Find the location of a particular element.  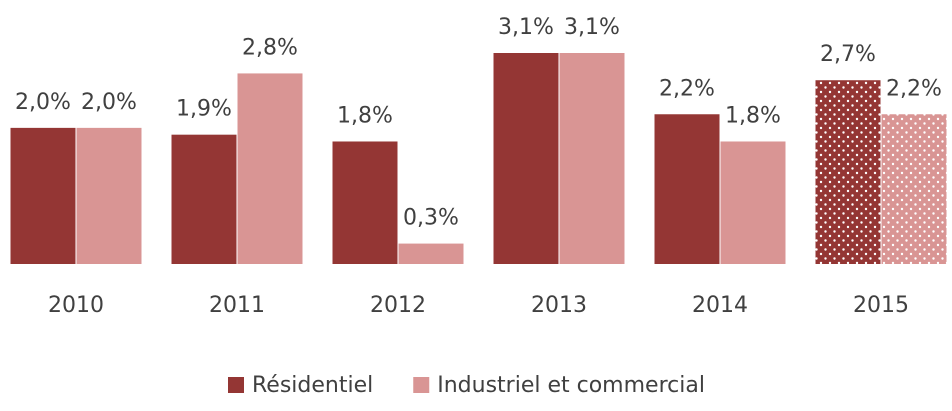

x-tick-label: 2015 is located at coordinates (881, 305).